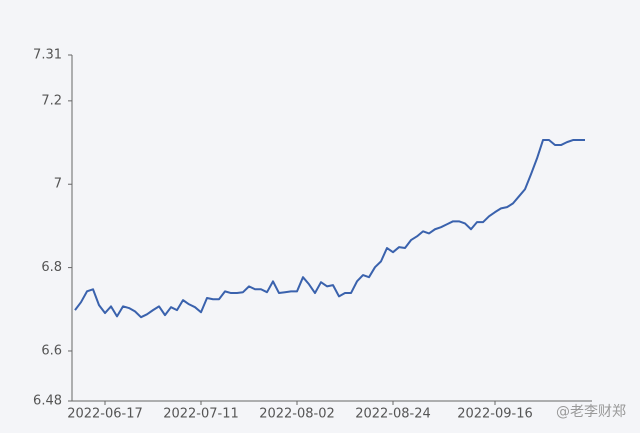 This screenshot has height=433, width=640. What do you see at coordinates (201, 414) in the screenshot?
I see `x-tick-label: 2022-07-11` at bounding box center [201, 414].